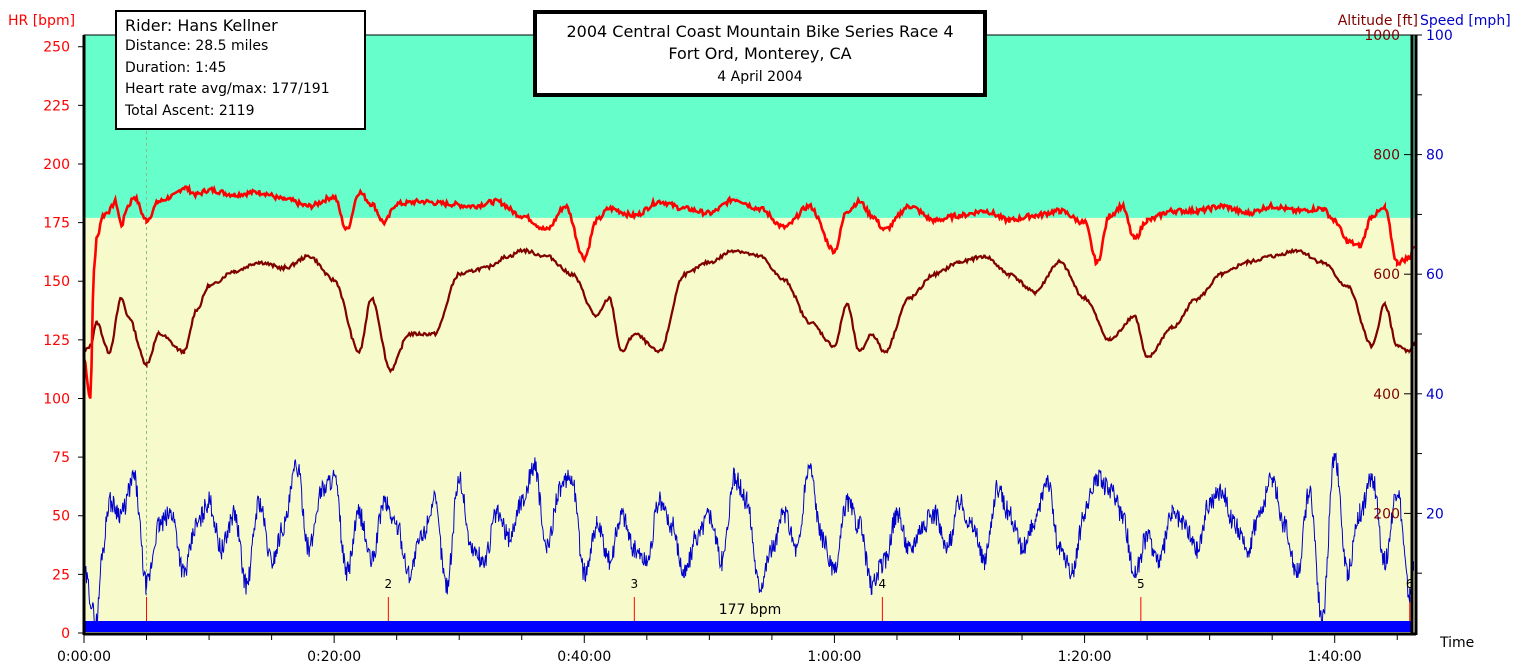 Image resolution: width=1520 pixels, height=670 pixels. What do you see at coordinates (56, 282) in the screenshot?
I see `hr-tick-label: 150` at bounding box center [56, 282].